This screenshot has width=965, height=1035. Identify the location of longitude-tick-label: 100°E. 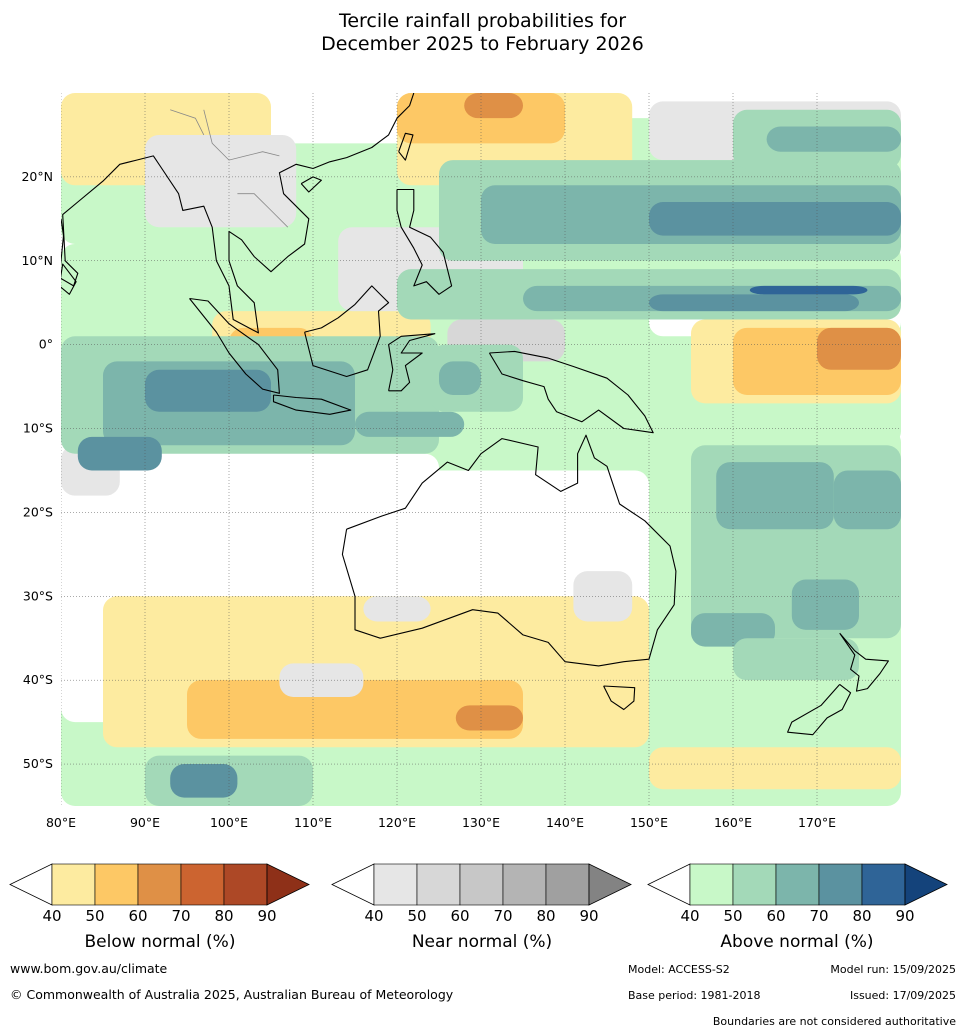
(229, 822).